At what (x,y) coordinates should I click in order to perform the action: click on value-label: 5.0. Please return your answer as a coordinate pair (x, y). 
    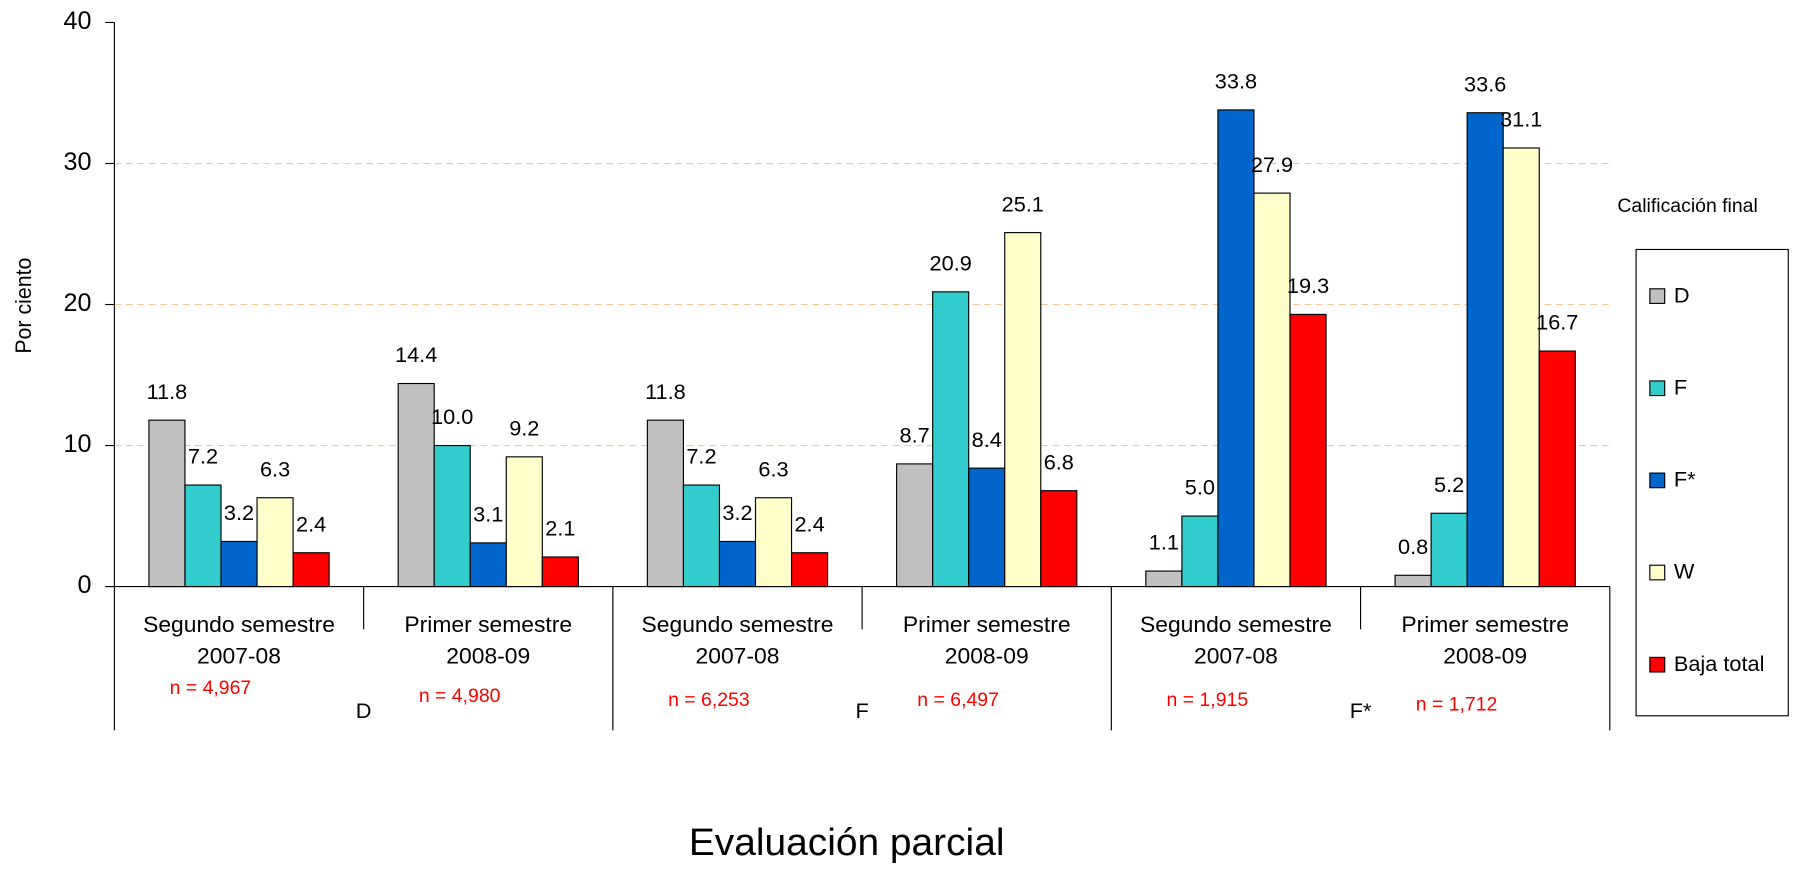
    Looking at the image, I should click on (1200, 488).